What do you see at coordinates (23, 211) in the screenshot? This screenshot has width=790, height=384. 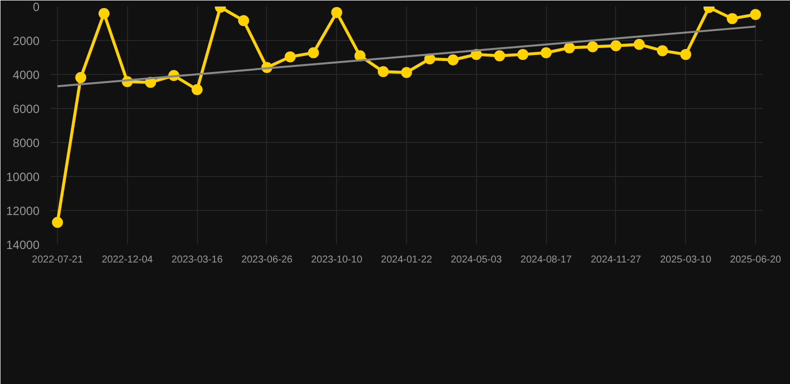 I see `y-tick-label: 12000` at bounding box center [23, 211].